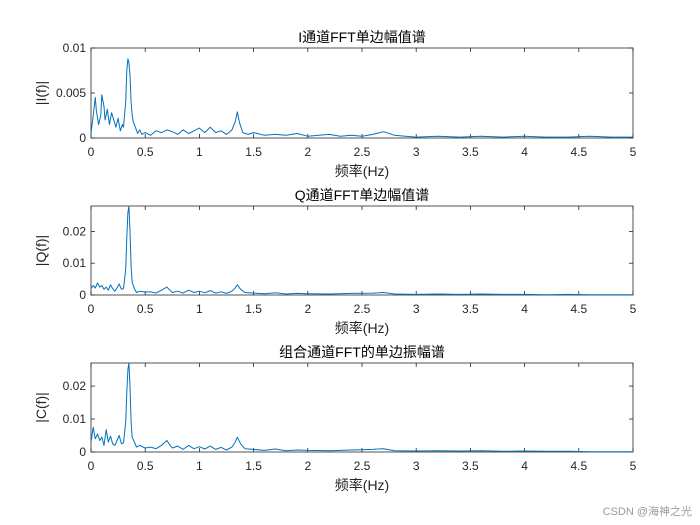 This screenshot has height=525, width=700. What do you see at coordinates (362, 195) in the screenshot?
I see `chart-title: Q通道FFT单边幅值谱` at bounding box center [362, 195].